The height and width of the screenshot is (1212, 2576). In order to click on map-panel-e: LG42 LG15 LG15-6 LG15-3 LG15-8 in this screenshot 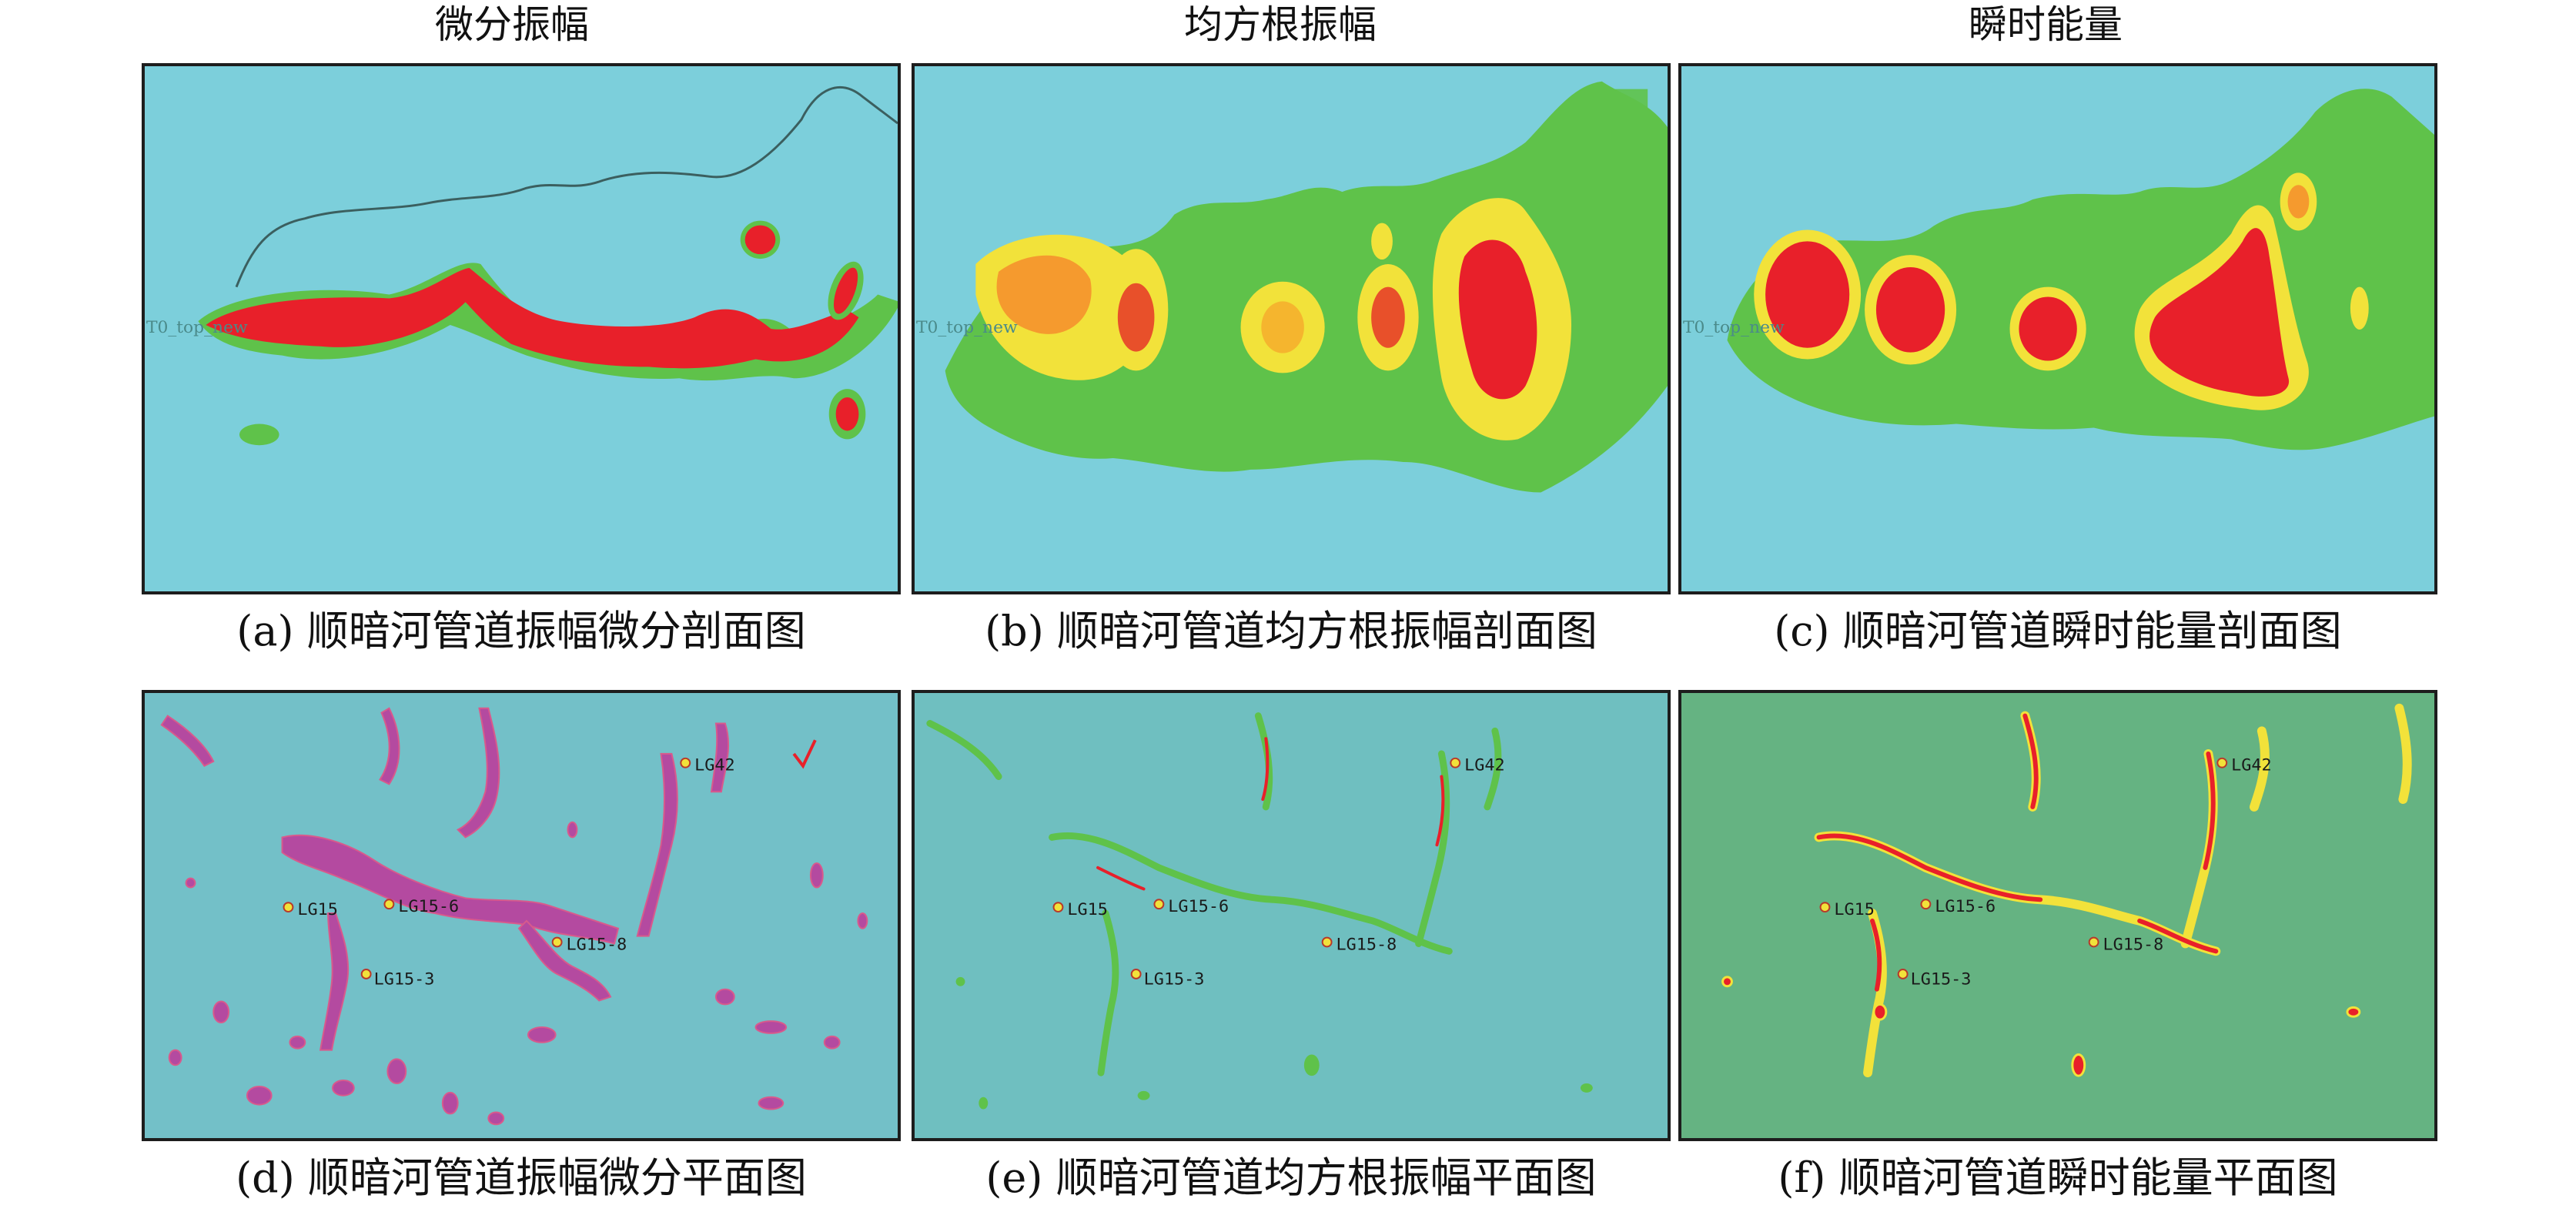, I will do `click(1291, 915)`.